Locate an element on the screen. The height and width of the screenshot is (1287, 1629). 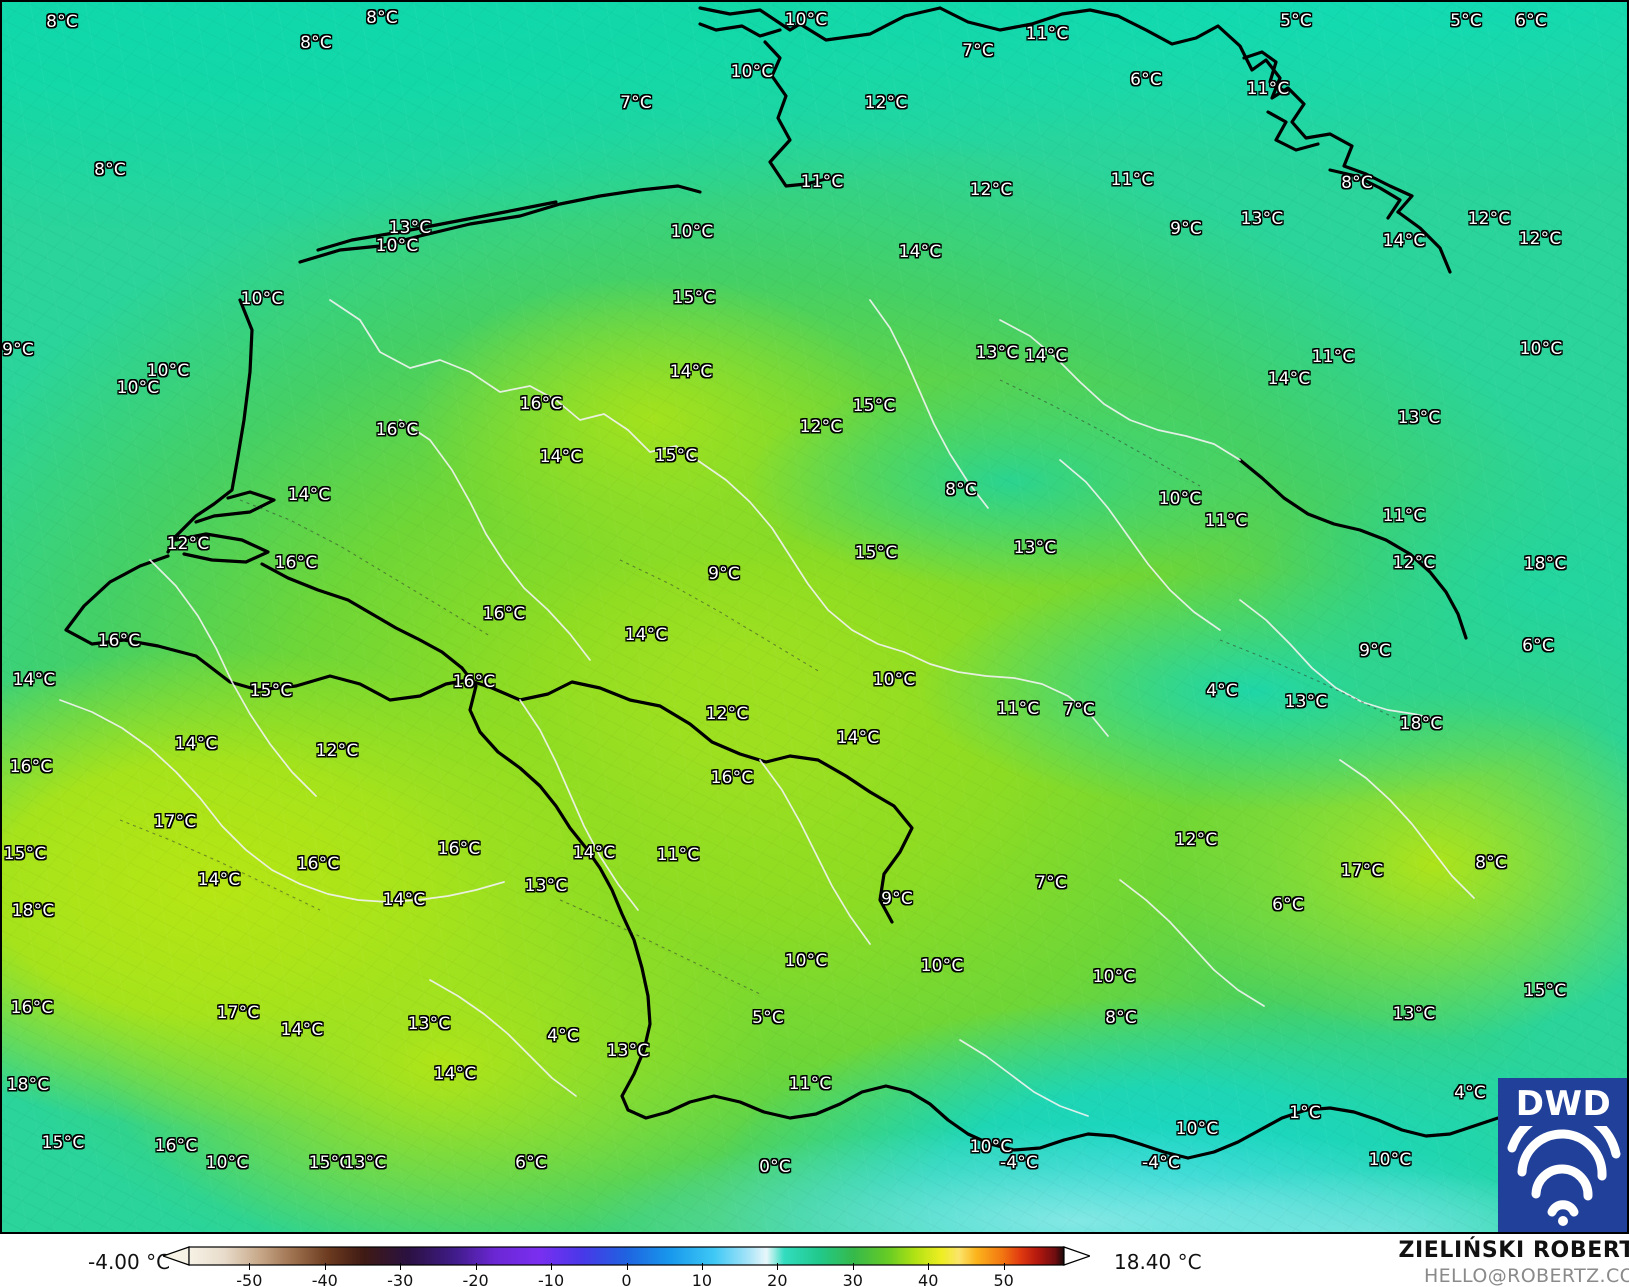
colorbar-over-arrow is located at coordinates (1076, 1256).